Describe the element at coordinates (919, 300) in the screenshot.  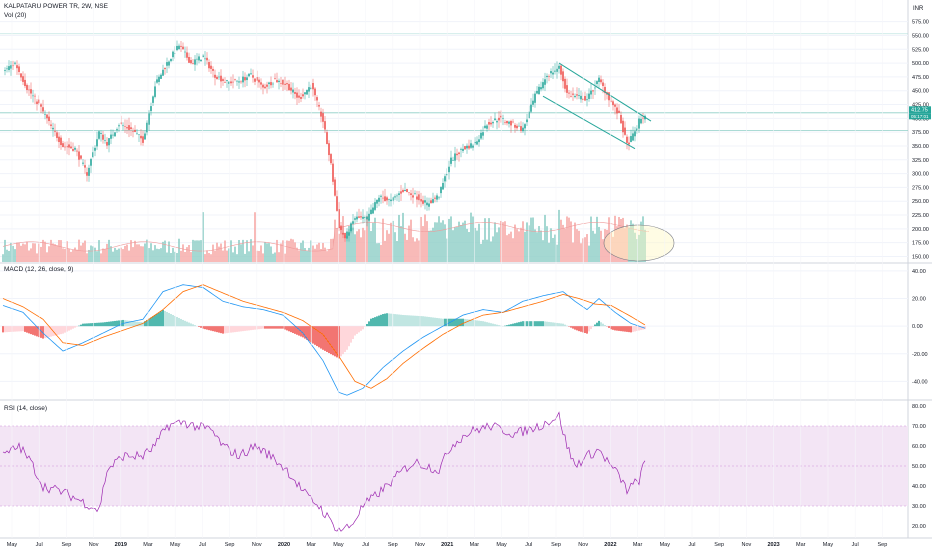
I see `macd-tick-label: 20.00` at that location.